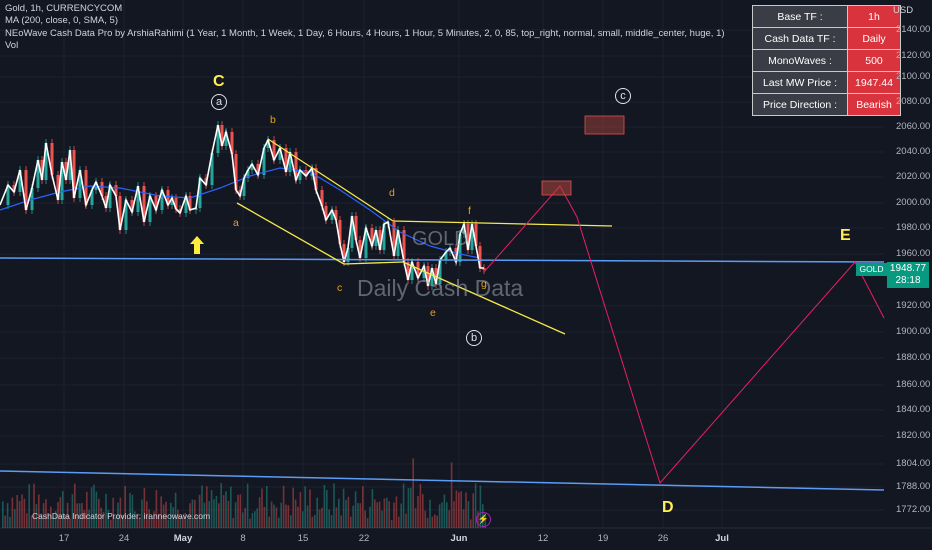 This screenshot has width=932, height=550. I want to click on legend-vol: Vol, so click(12, 45).